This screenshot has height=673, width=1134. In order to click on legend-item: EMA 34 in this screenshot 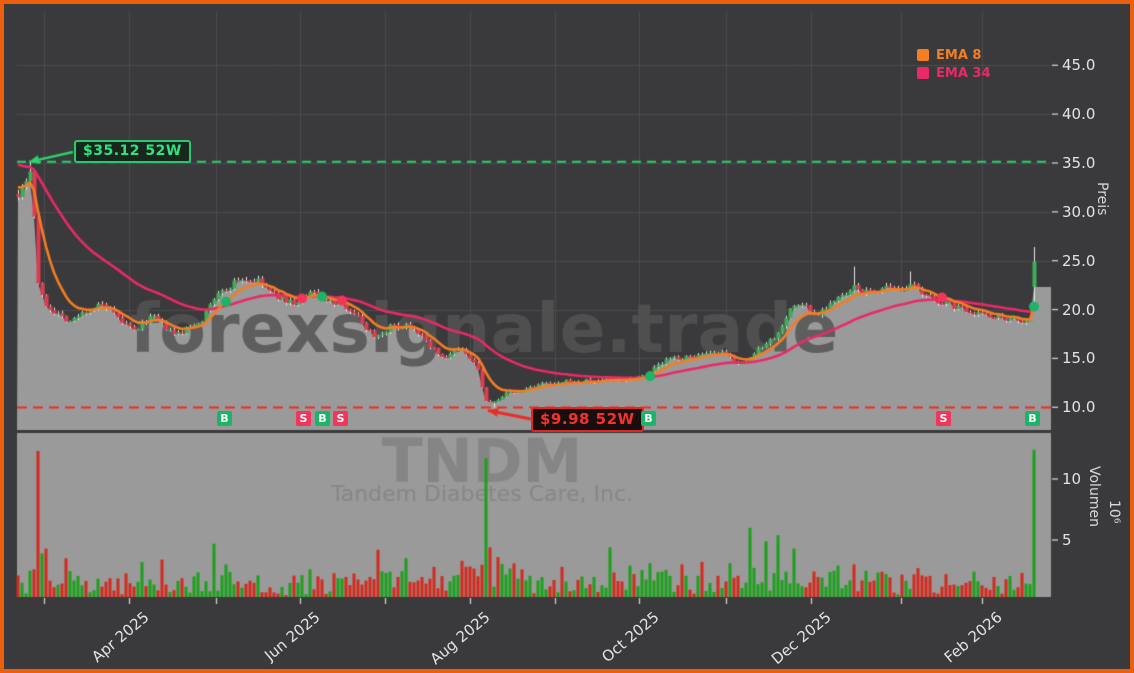, I will do `click(954, 73)`.